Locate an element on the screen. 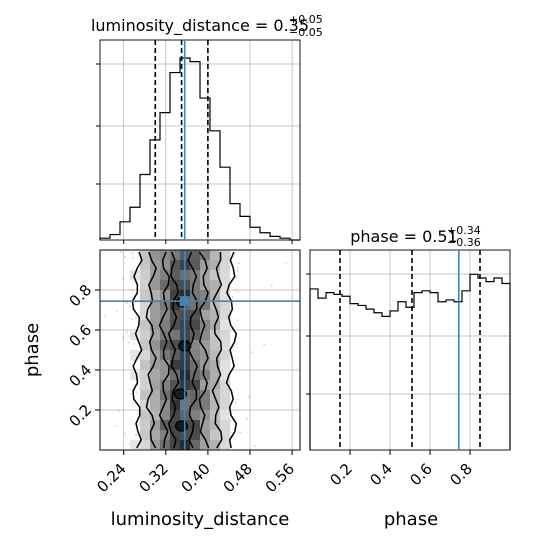  y-tick-label: 0.4 is located at coordinates (81, 376).